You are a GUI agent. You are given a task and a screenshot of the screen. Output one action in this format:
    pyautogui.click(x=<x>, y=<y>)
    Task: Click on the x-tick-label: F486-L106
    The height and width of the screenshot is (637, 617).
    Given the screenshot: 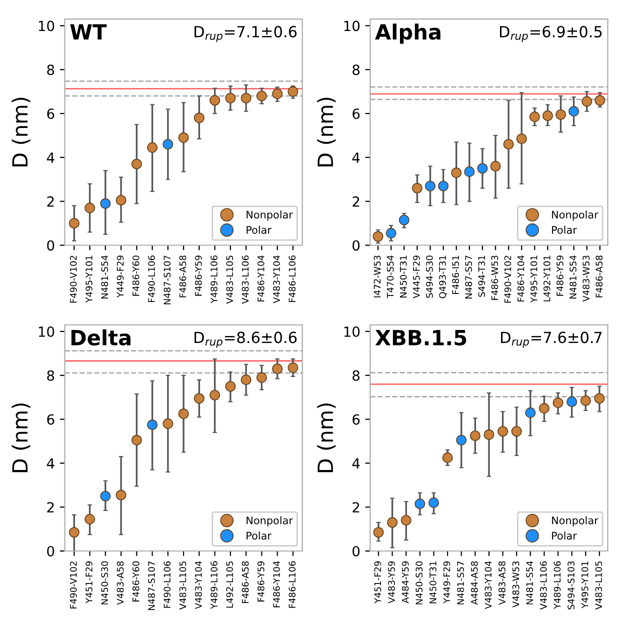 What is the action you would take?
    pyautogui.click(x=292, y=279)
    